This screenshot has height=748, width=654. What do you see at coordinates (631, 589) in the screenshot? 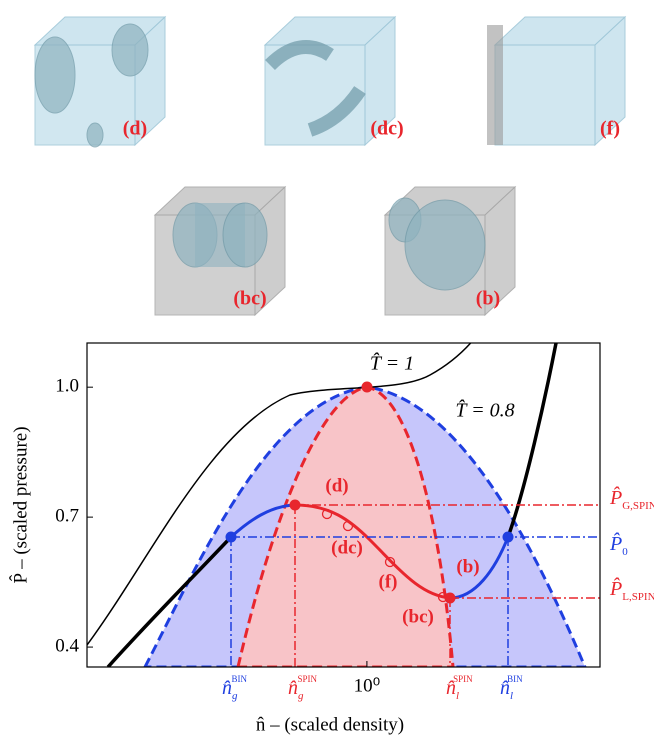
I see `pressure-label: P̂L,SPIN` at bounding box center [631, 589].